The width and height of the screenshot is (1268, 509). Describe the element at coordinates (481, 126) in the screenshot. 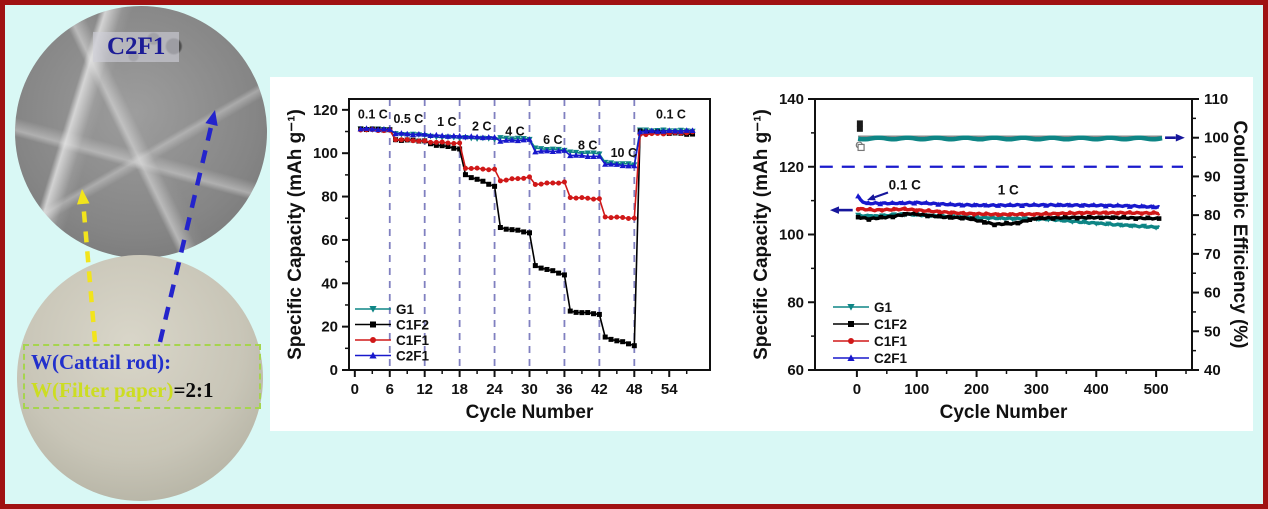

I see `rate-label: 2 C` at that location.